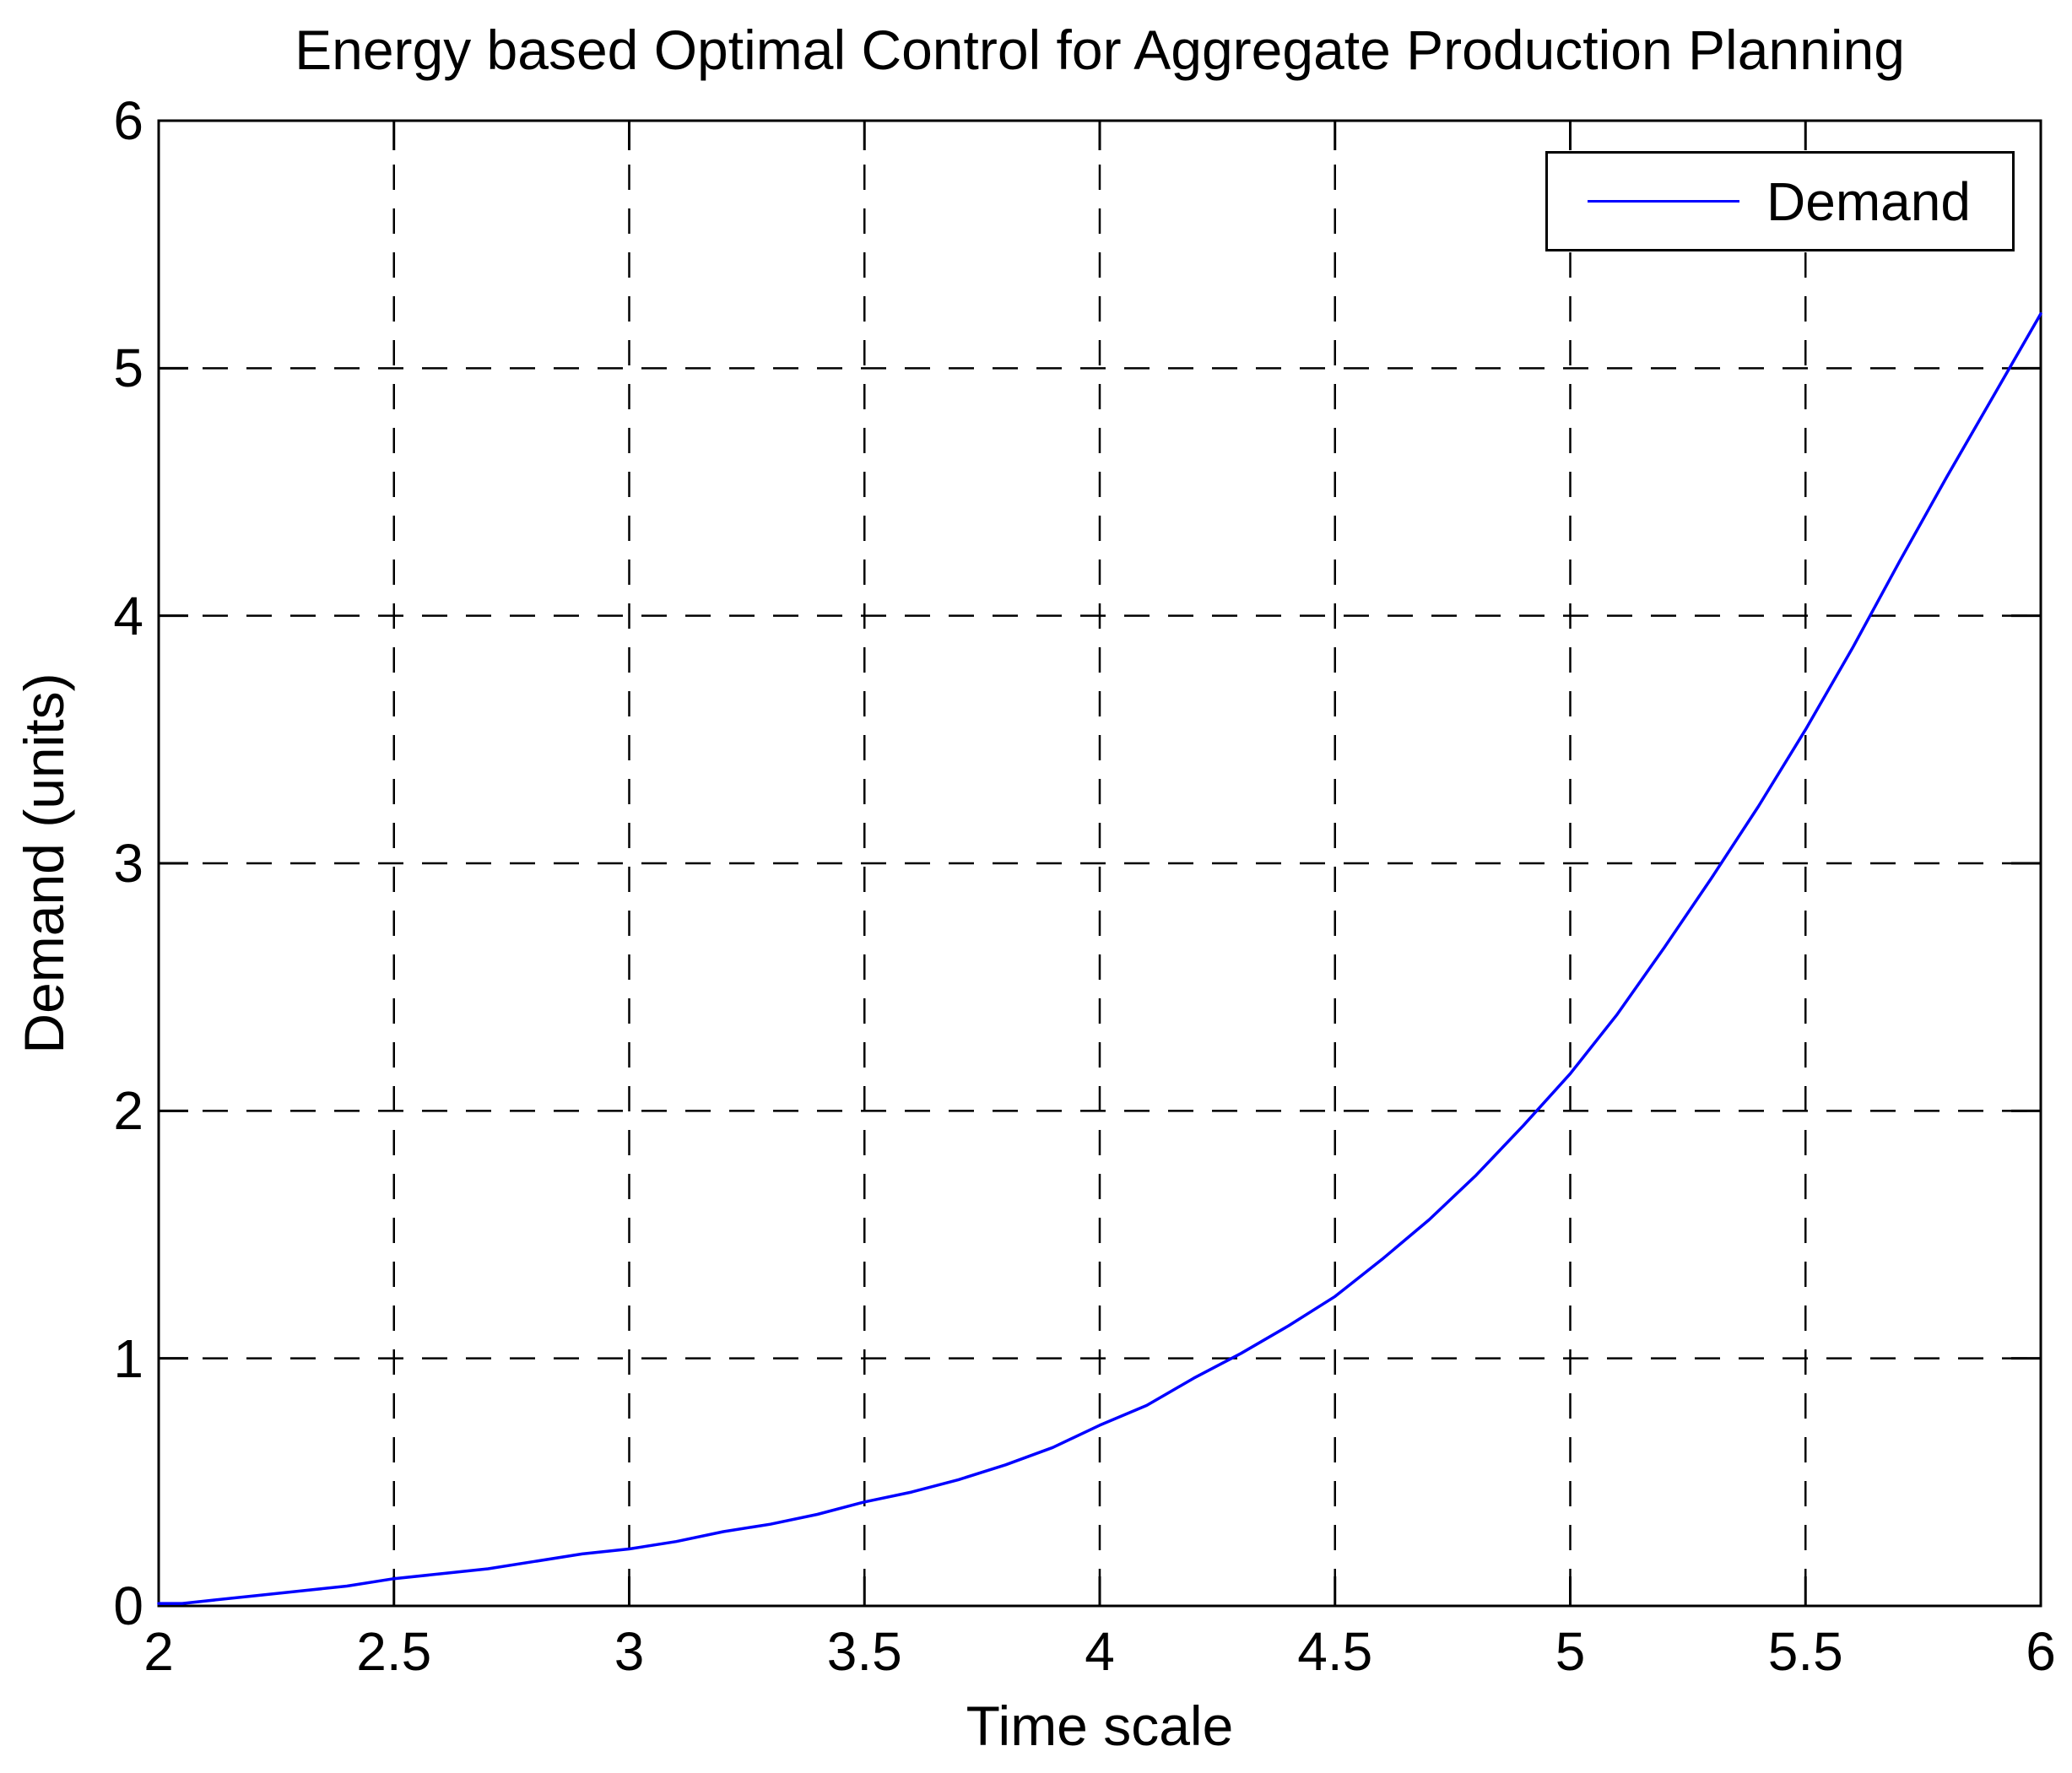 The height and width of the screenshot is (1773, 2072). What do you see at coordinates (128, 1358) in the screenshot?
I see `y-tick-label: 1` at bounding box center [128, 1358].